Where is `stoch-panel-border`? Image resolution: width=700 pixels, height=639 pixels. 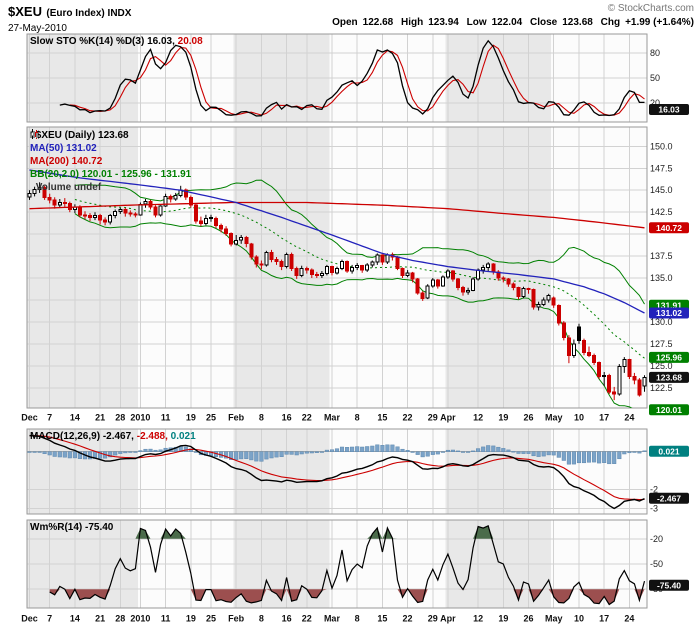 stoch-panel-border is located at coordinates (337, 78).